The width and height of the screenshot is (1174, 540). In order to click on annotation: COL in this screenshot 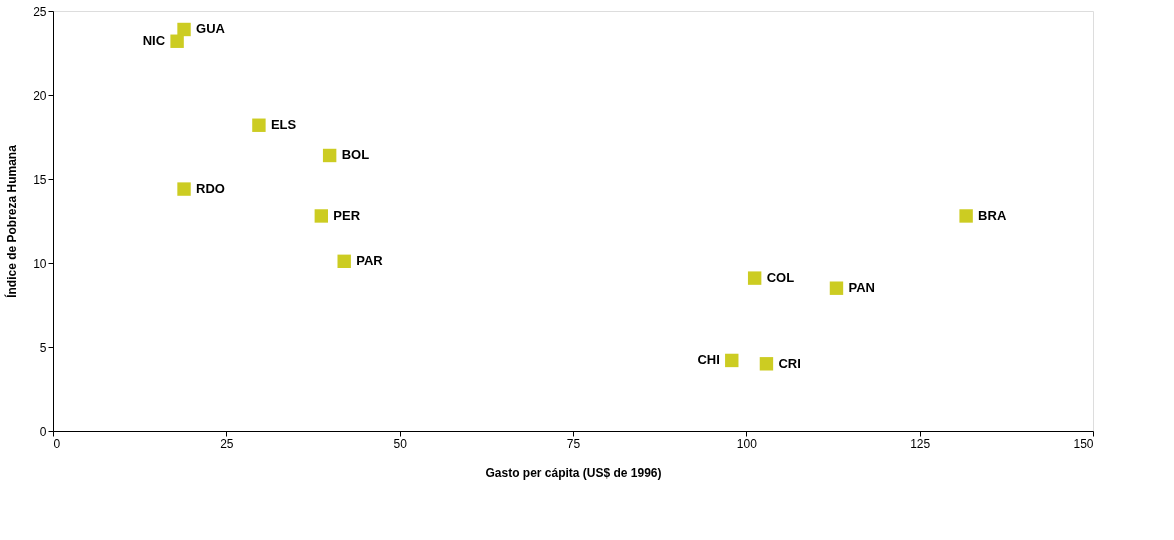, I will do `click(780, 278)`.